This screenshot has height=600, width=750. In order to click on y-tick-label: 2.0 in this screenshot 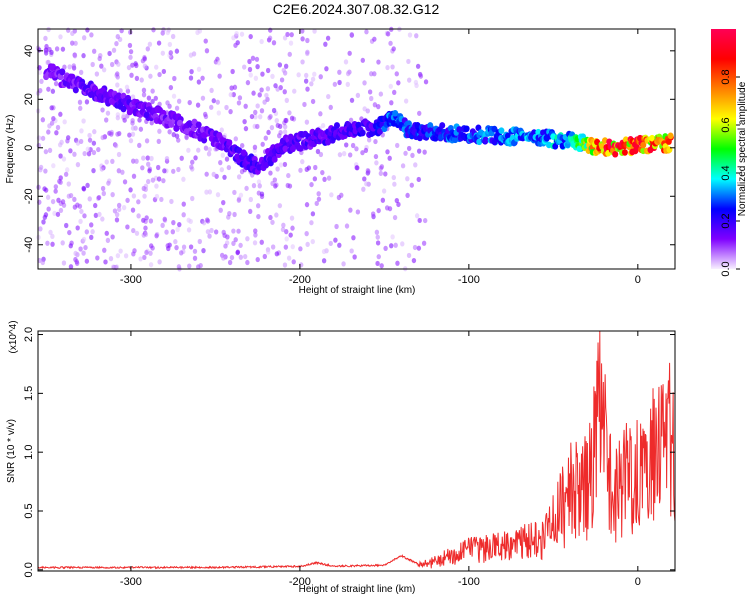, I will do `click(29, 334)`.